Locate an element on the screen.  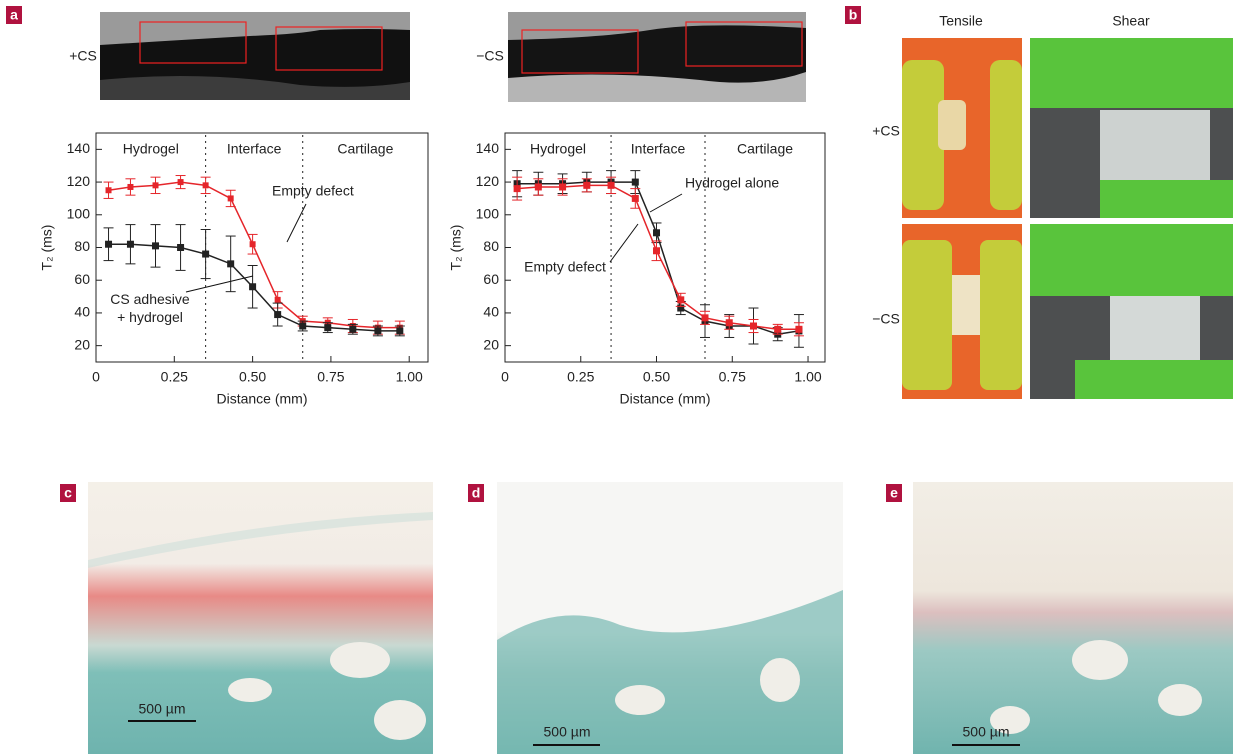
panel-label: a is located at coordinates (14, 15).